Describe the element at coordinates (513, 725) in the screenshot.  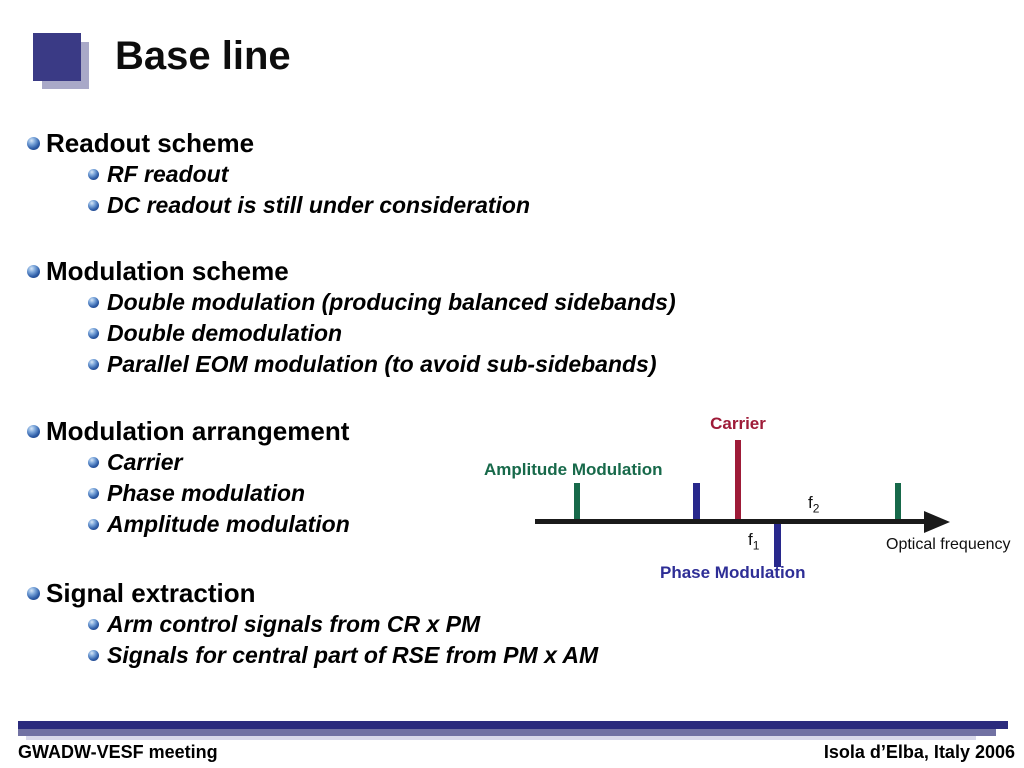
I see `footer-bar-navy` at that location.